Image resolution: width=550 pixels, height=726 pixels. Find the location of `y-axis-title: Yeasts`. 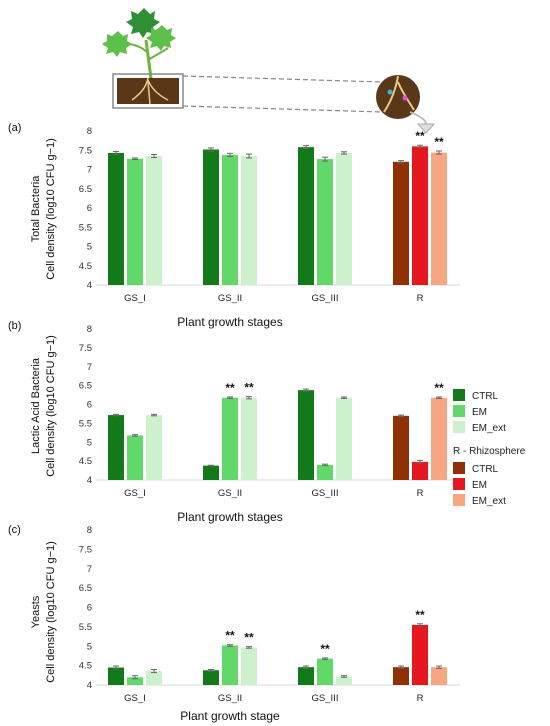

y-axis-title: Yeasts is located at coordinates (36, 611).